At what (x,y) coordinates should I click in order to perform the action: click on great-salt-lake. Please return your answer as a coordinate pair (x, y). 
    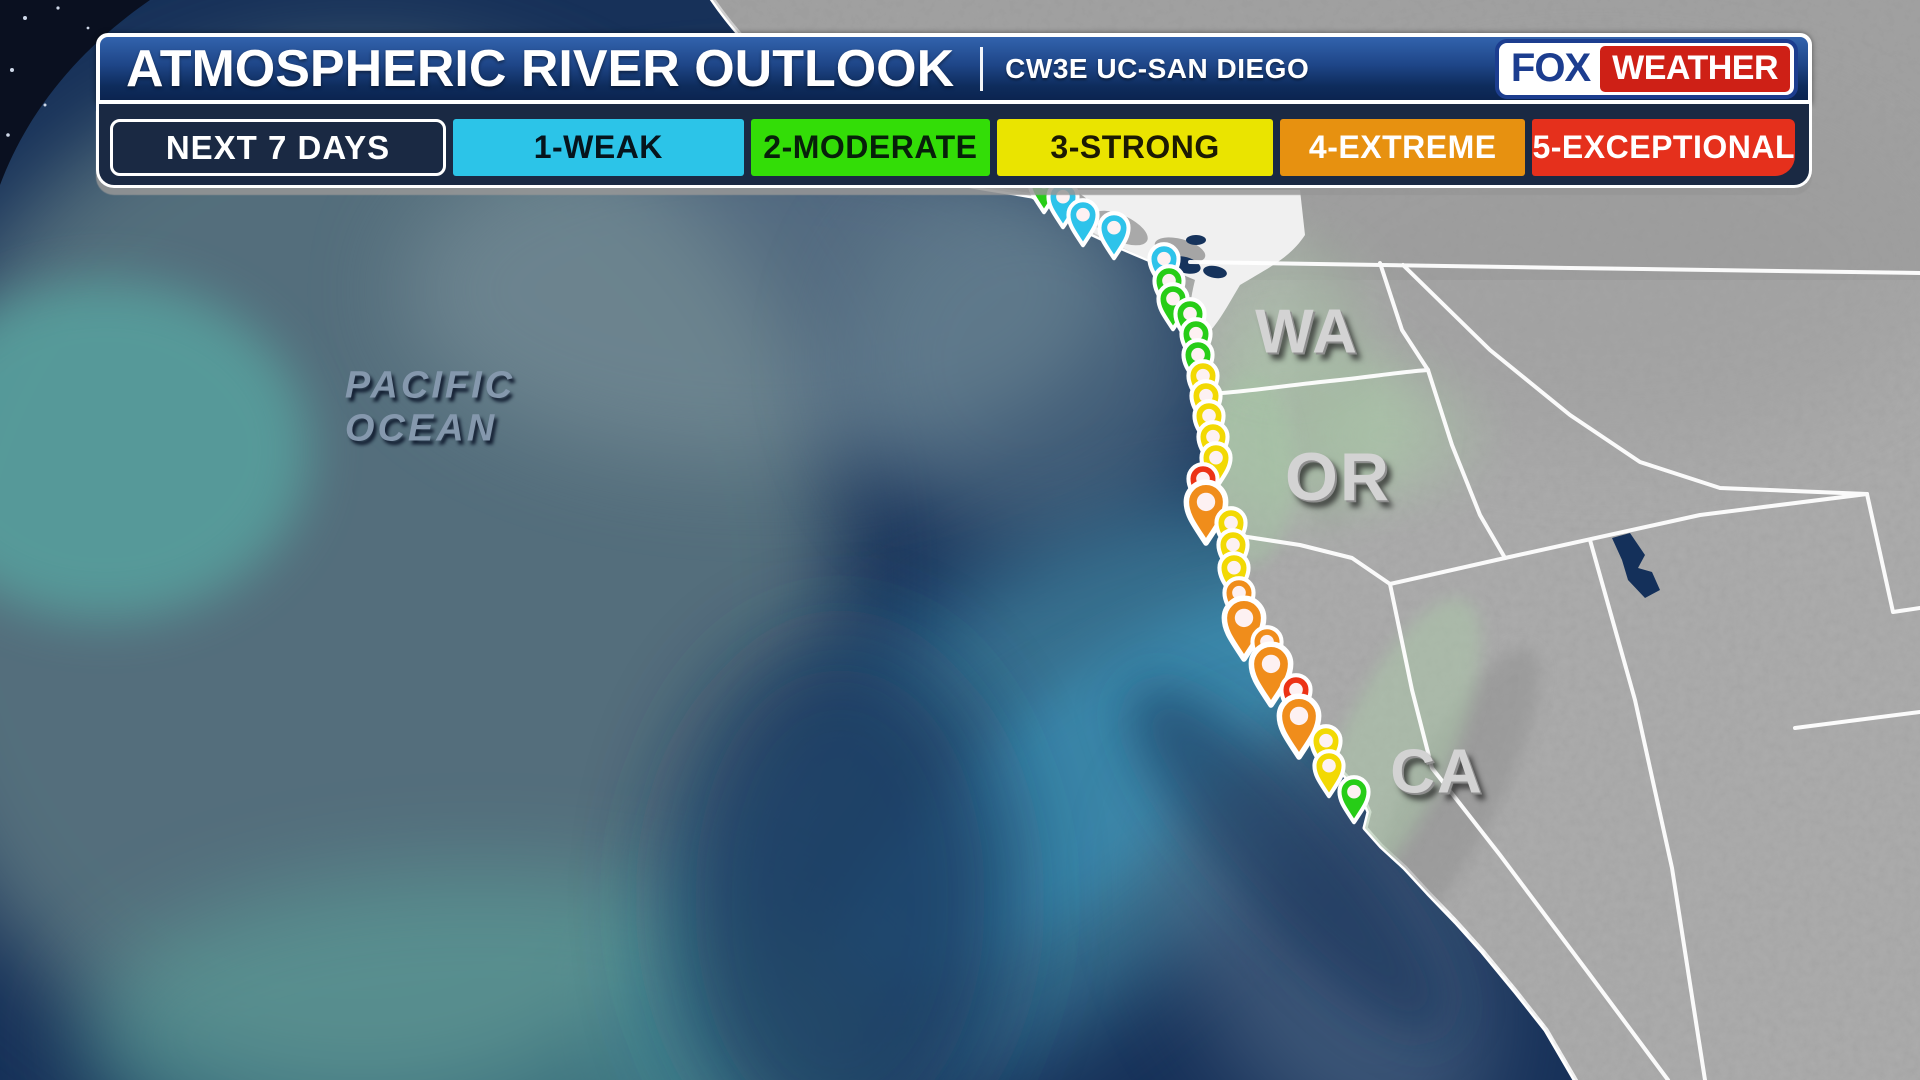
    Looking at the image, I should click on (1636, 565).